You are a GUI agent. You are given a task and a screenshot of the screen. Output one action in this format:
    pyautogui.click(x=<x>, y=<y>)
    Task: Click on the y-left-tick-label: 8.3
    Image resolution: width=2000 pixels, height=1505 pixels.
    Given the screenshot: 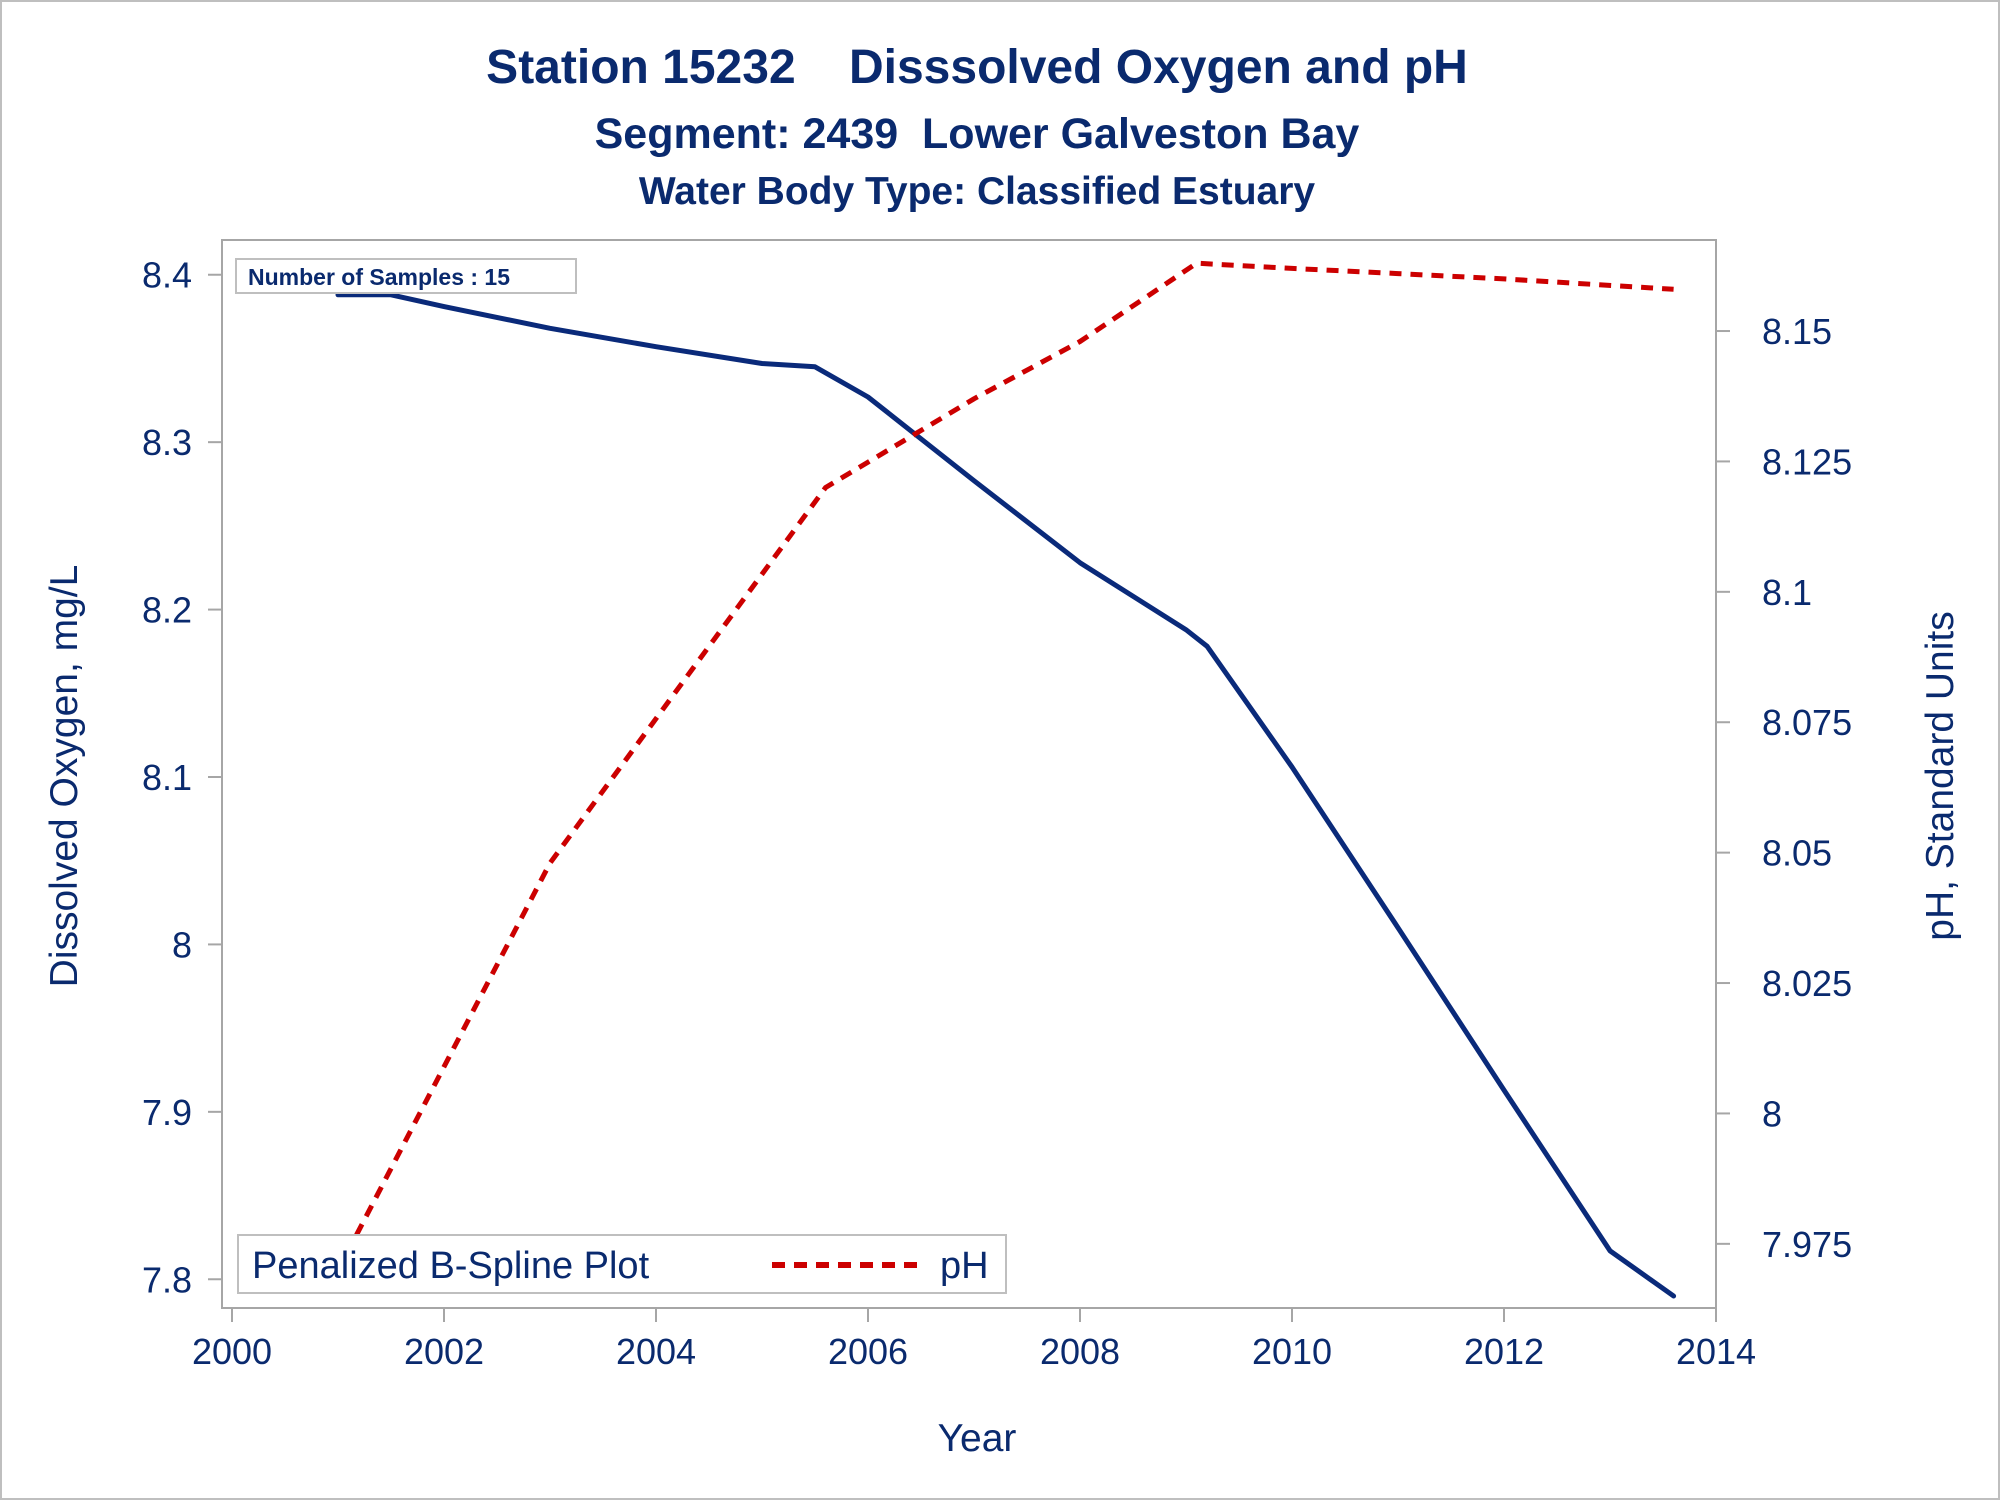 What is the action you would take?
    pyautogui.click(x=167, y=442)
    